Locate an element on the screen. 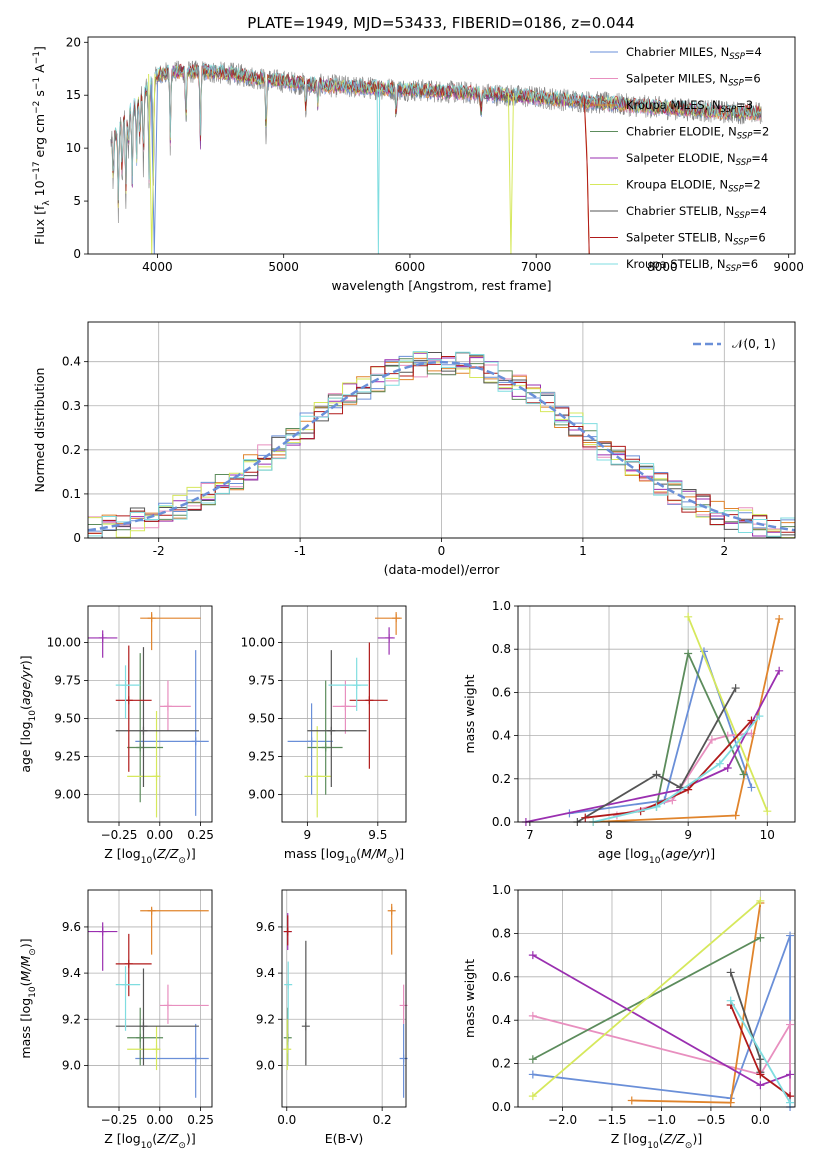  spectrum-lines is located at coordinates (436, 157).